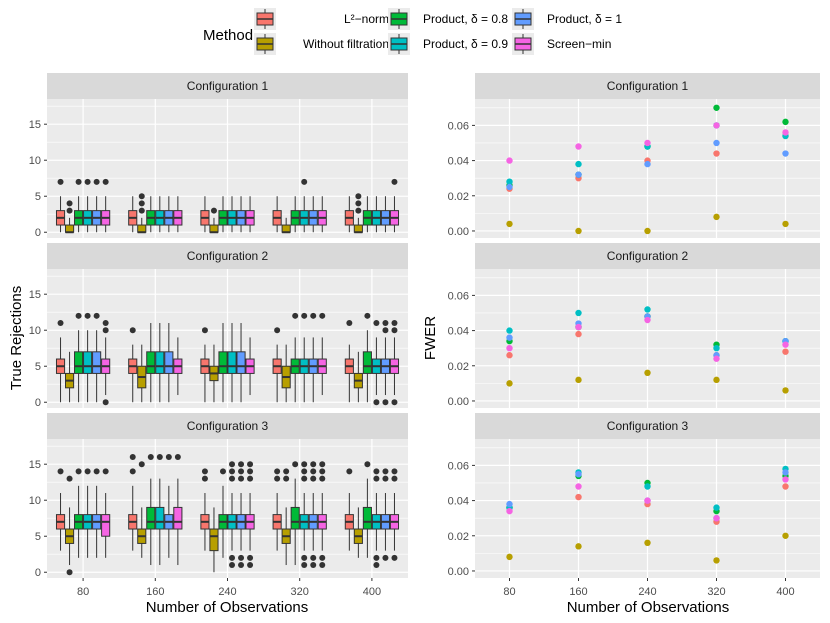 This screenshot has height=623, width=830. I want to click on y-tick-label: 0, so click(38, 573).